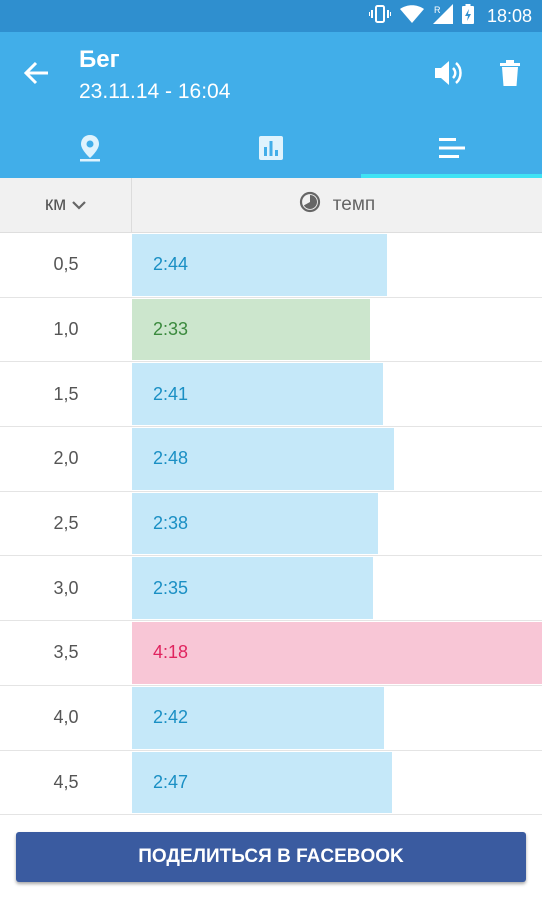  I want to click on split-row: 2,0 2:48, so click(271, 459).